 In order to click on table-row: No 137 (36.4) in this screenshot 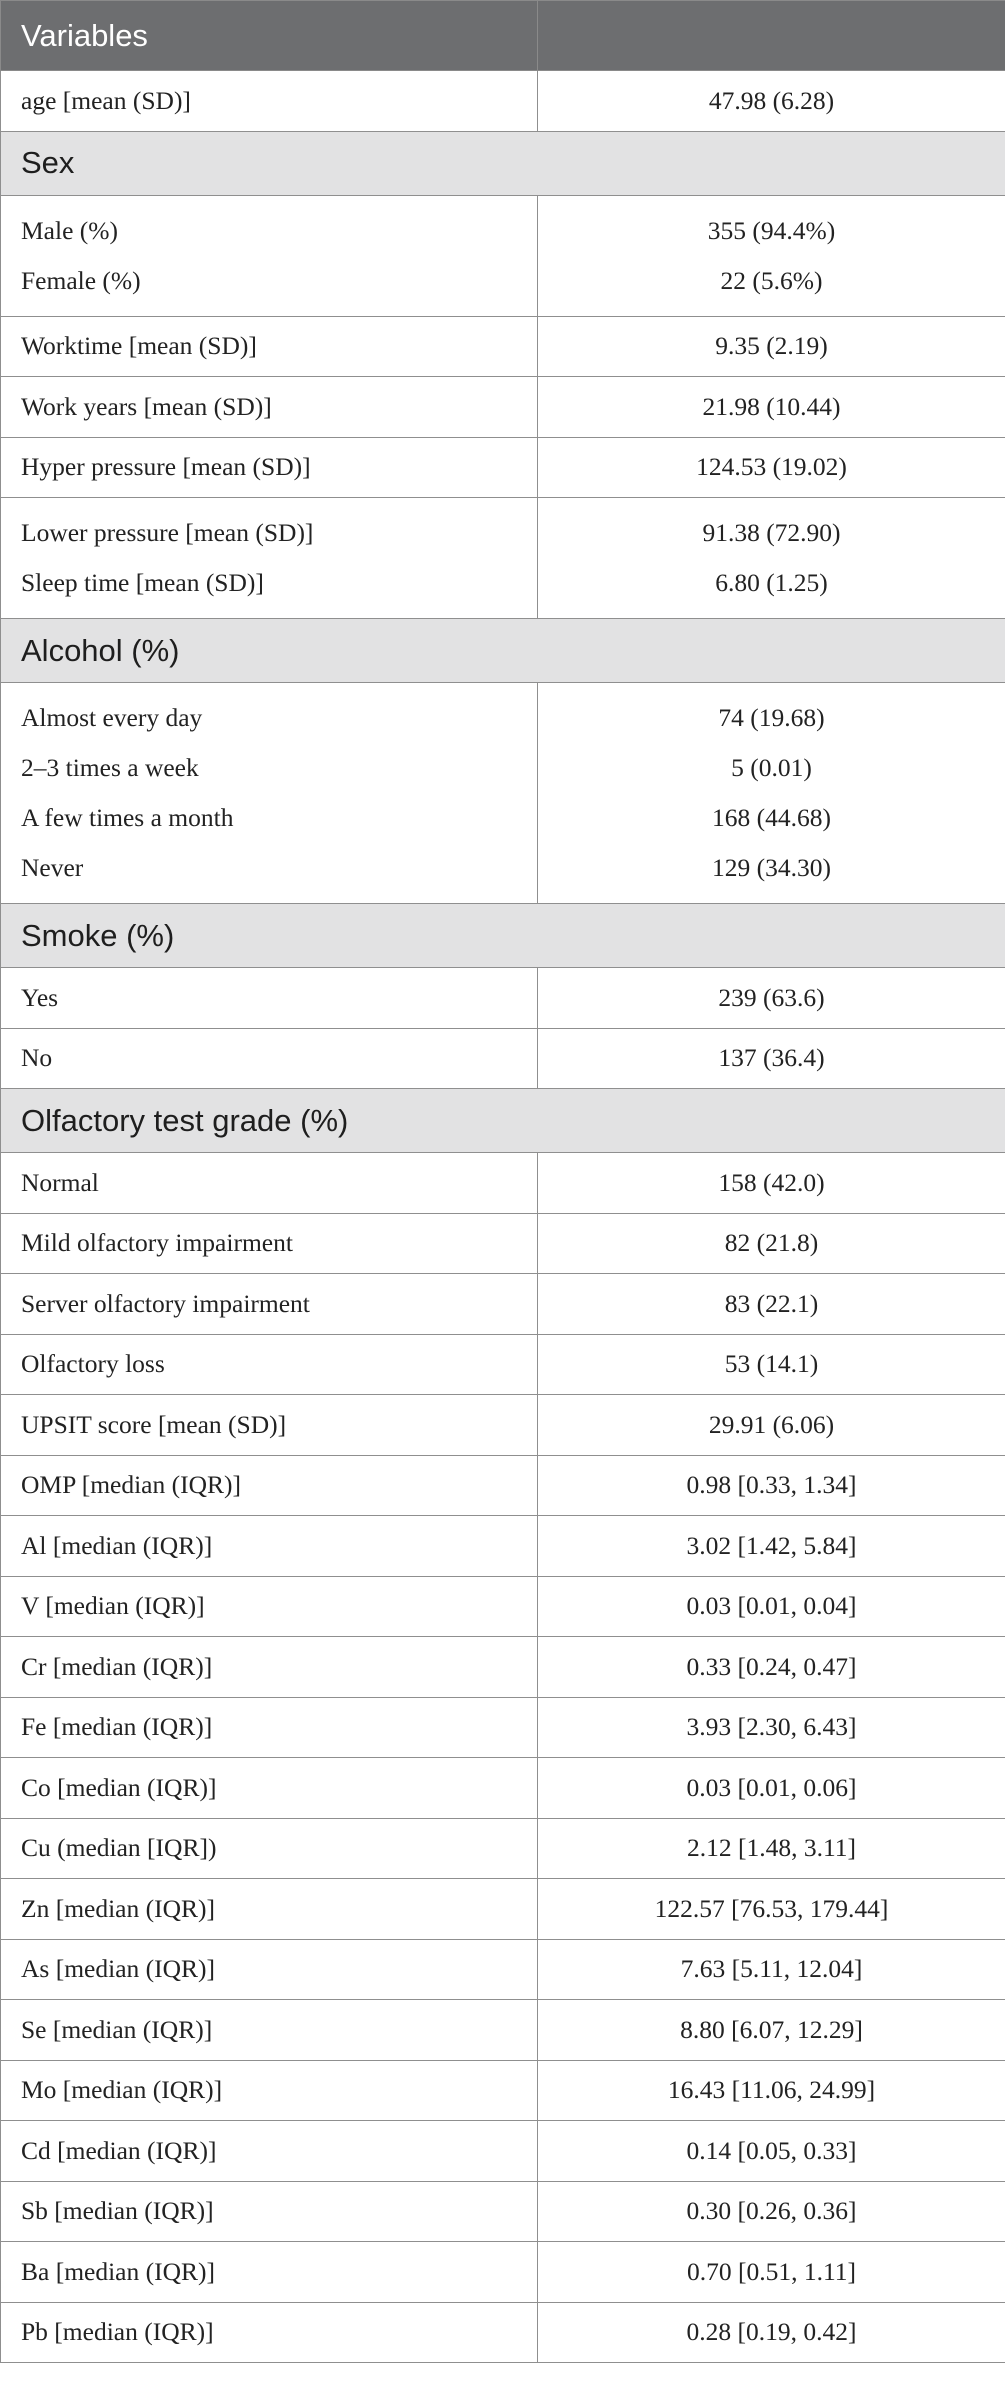, I will do `click(502, 1058)`.